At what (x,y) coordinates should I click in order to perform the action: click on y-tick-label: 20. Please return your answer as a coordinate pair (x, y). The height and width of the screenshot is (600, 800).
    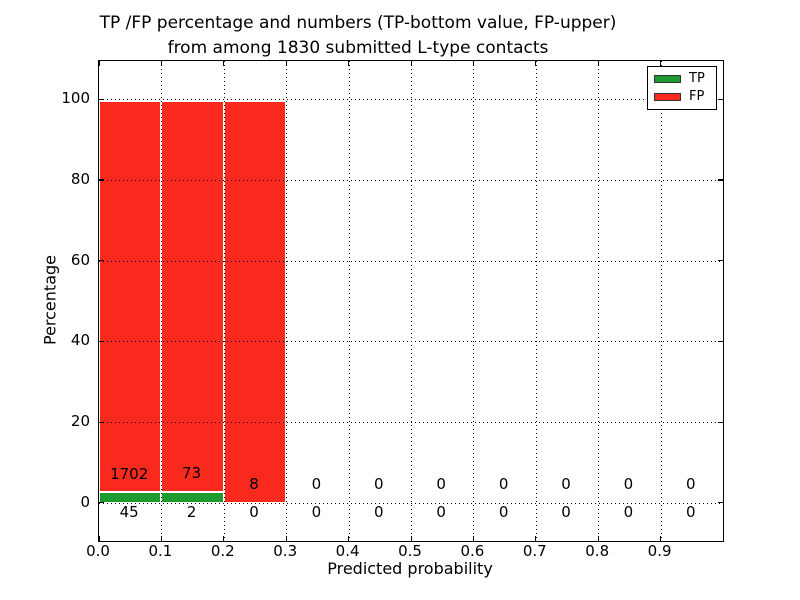
    Looking at the image, I should click on (80, 421).